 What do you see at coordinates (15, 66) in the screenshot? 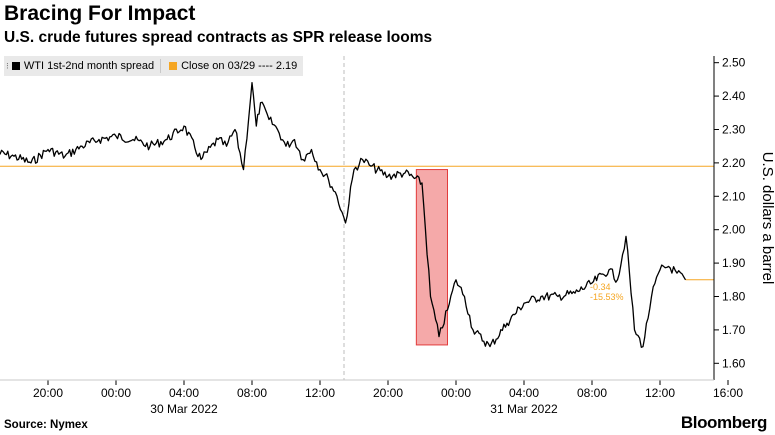
I see `series-swatch` at bounding box center [15, 66].